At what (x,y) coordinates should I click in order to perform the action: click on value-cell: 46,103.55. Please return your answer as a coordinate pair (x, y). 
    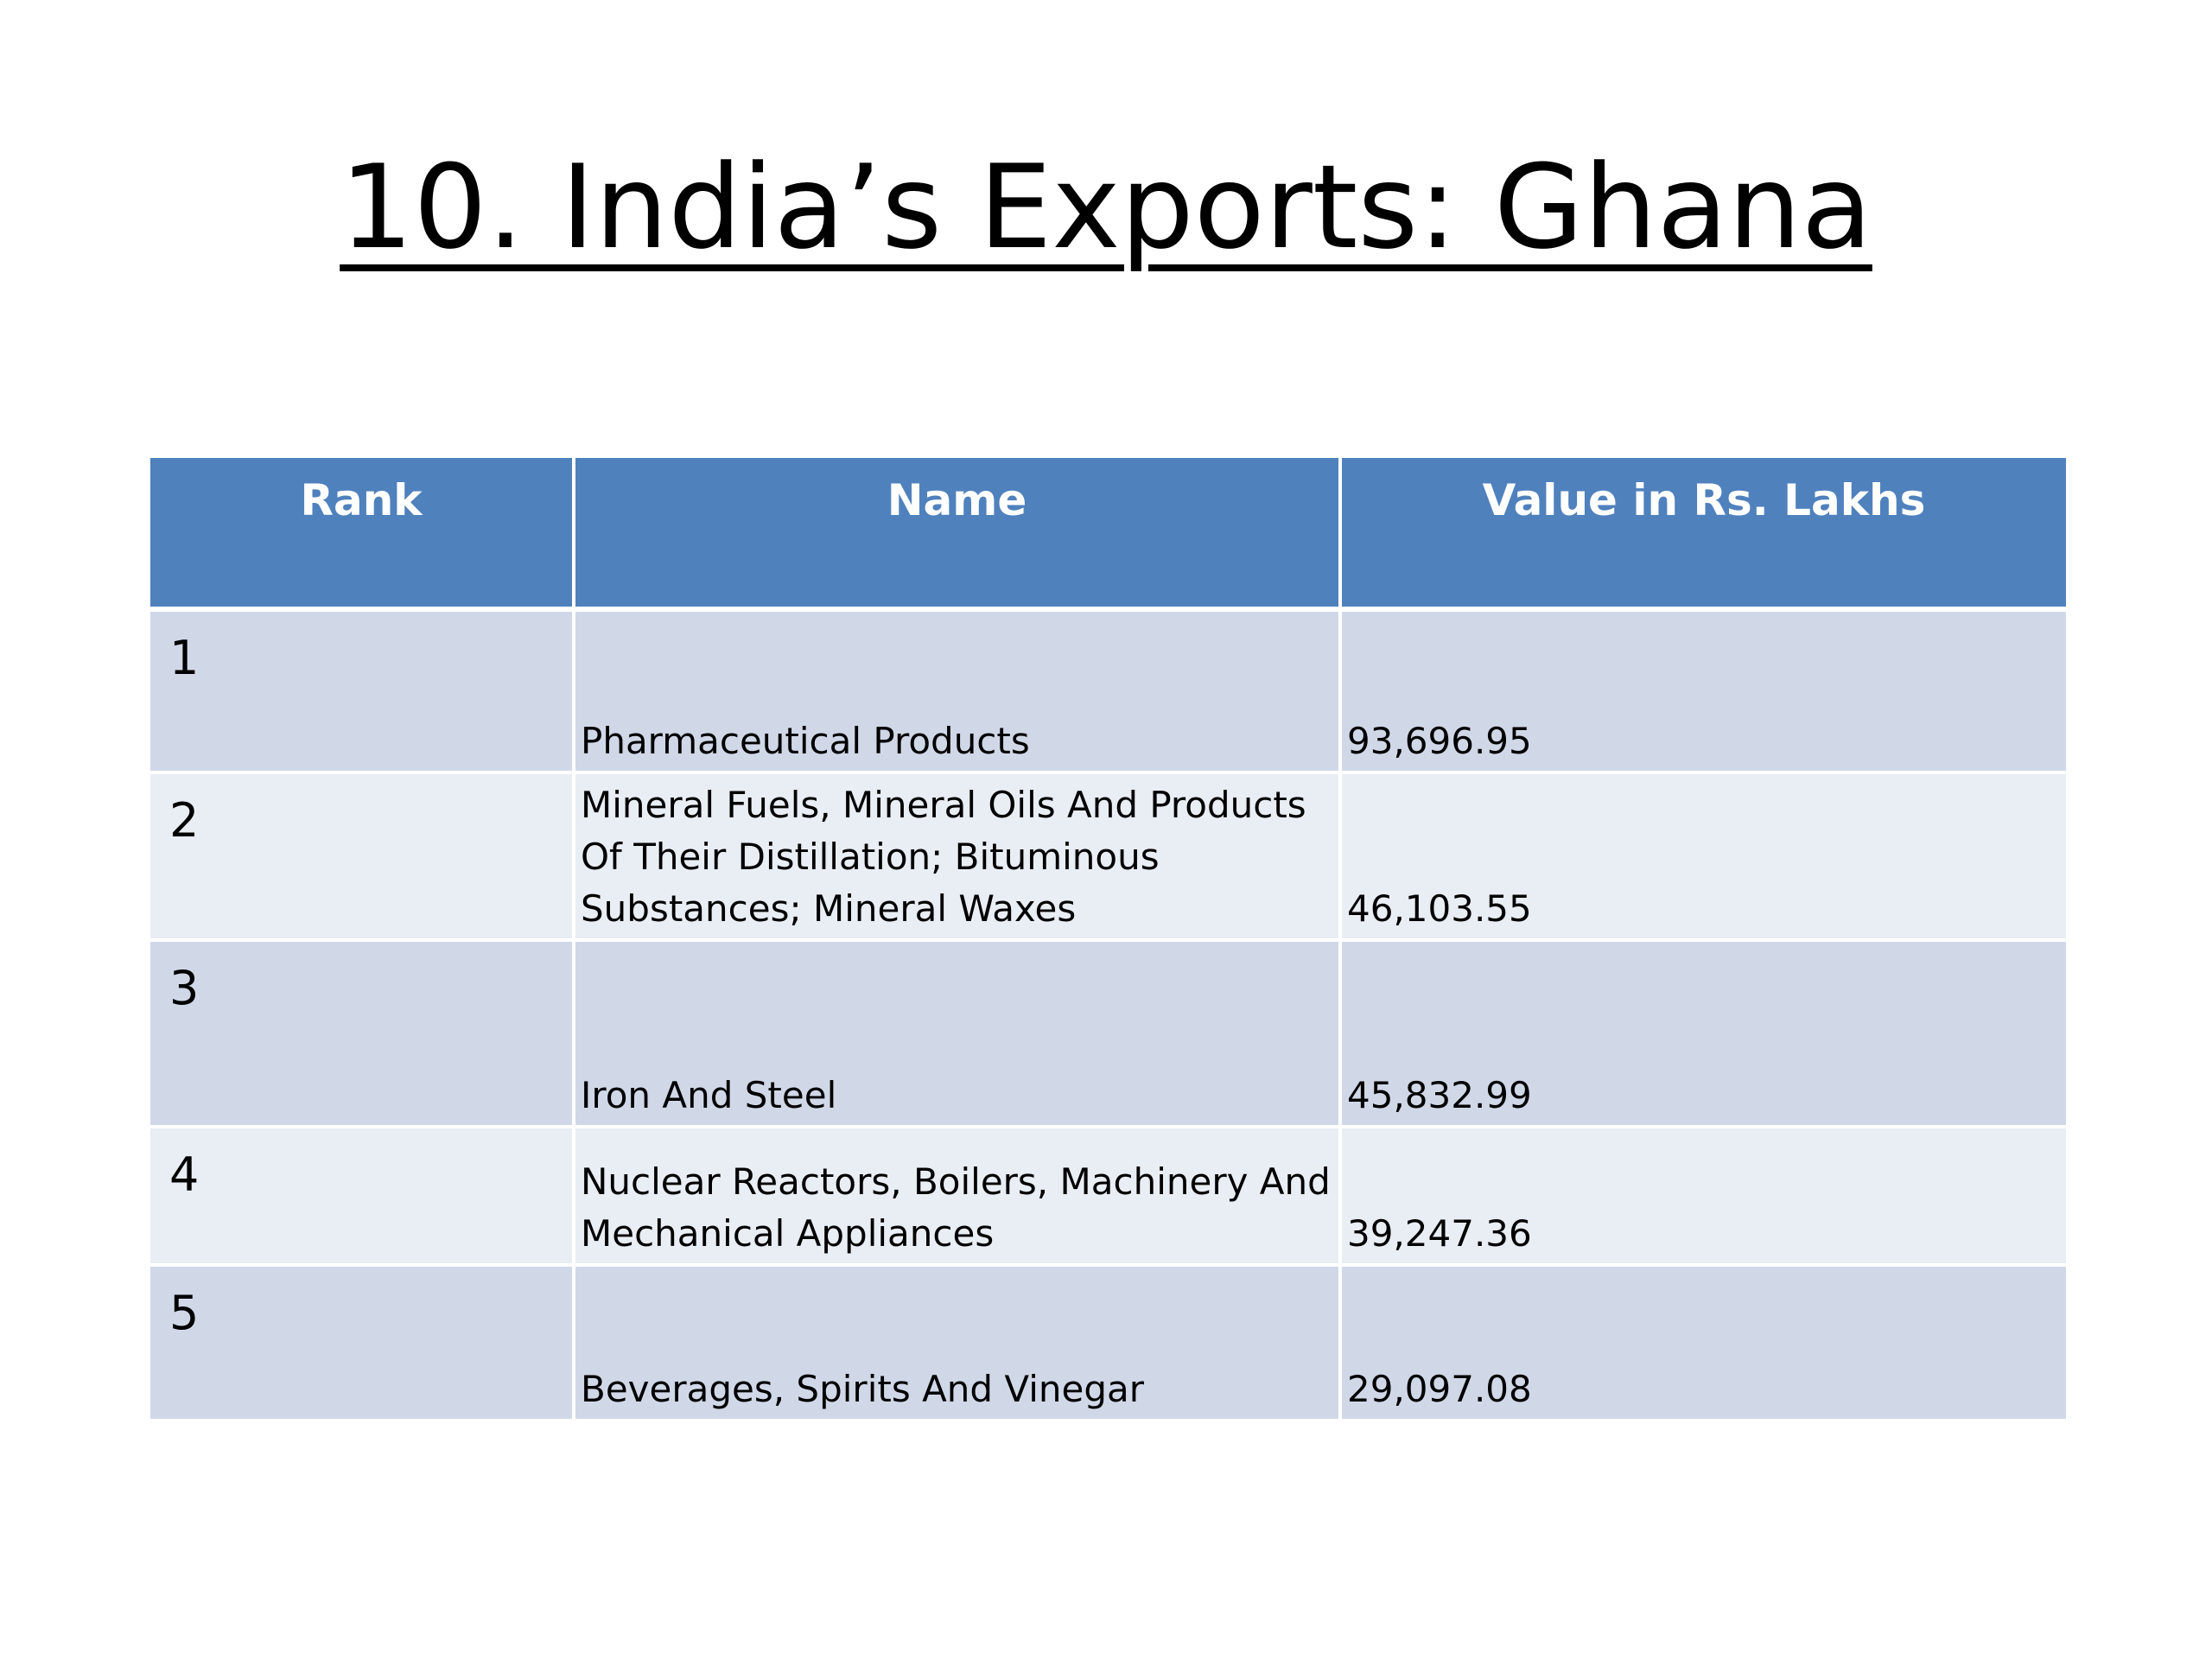
    Looking at the image, I should click on (1704, 858).